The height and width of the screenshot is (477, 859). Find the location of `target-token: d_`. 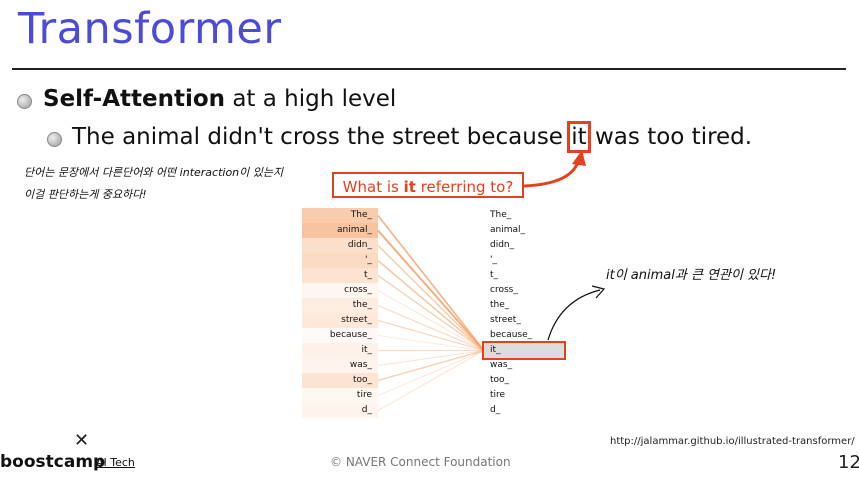

target-token: d_ is located at coordinates (495, 410).